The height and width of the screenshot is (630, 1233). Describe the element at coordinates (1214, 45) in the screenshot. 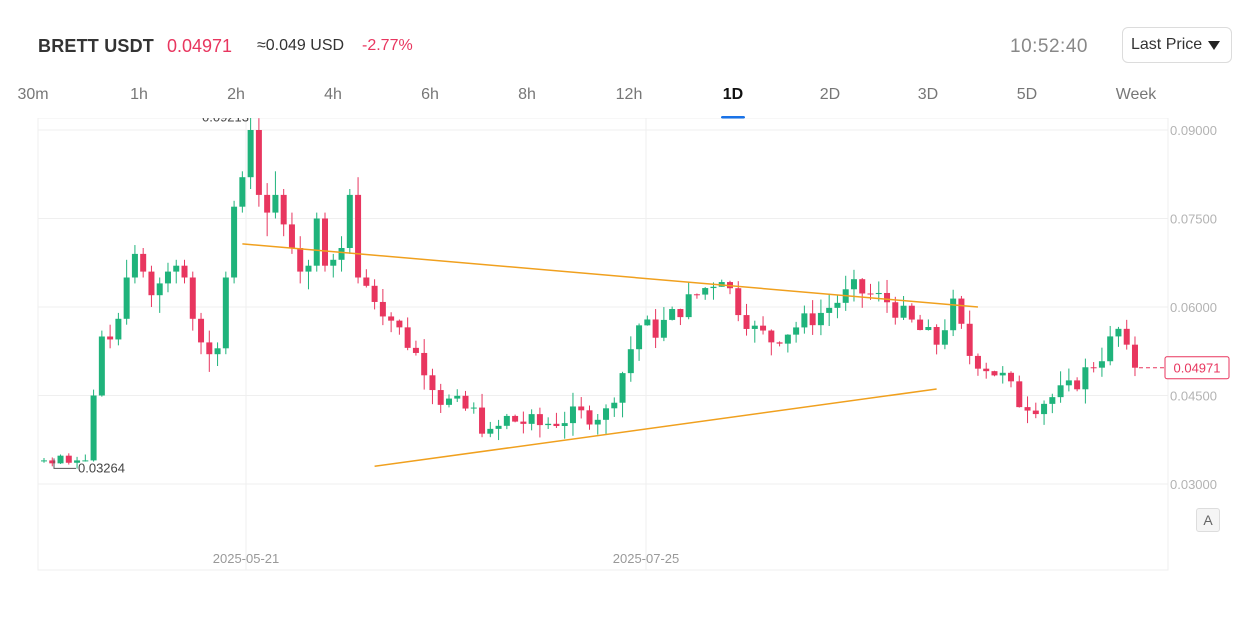

I see `caret-down-icon` at that location.